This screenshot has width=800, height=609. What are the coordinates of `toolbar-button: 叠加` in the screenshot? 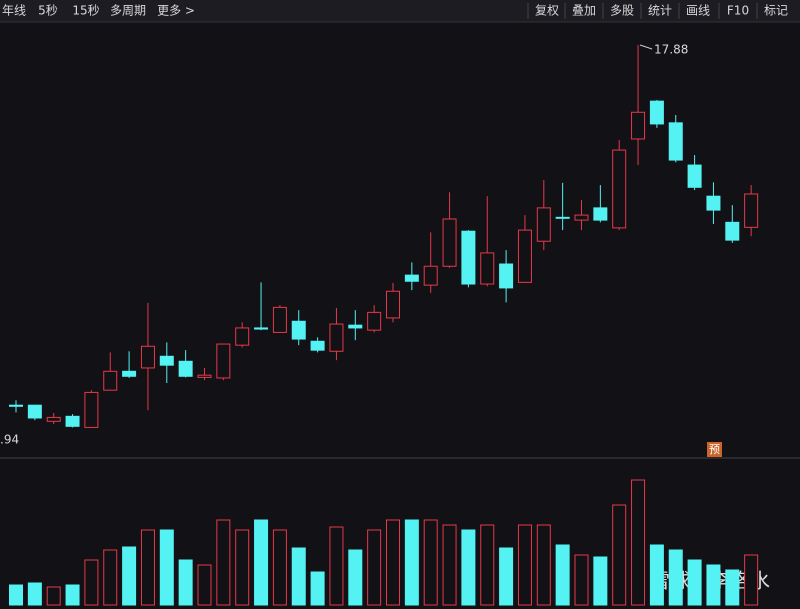 It's located at (584, 11).